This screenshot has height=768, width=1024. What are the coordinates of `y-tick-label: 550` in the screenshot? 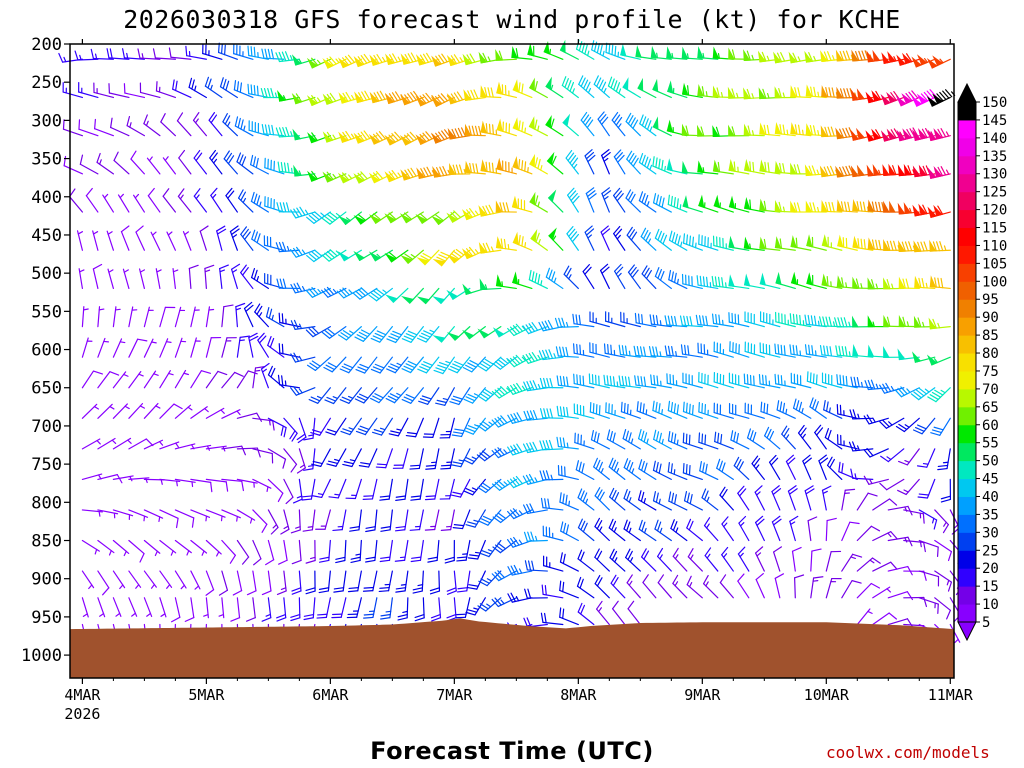 It's located at (46, 312).